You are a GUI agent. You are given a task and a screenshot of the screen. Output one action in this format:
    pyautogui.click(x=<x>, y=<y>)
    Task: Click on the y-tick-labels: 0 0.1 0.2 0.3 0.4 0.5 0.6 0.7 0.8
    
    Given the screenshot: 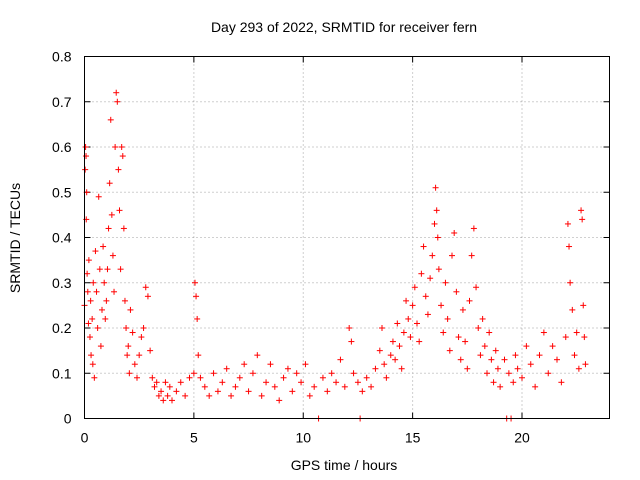 What is the action you would take?
    pyautogui.click(x=62, y=238)
    